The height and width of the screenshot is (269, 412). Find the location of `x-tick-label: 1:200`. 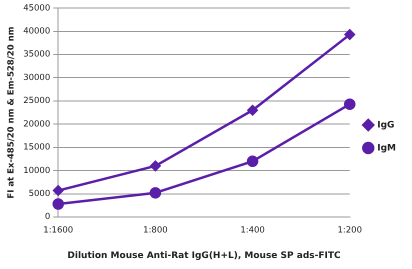

x-tick-label: 1:200 is located at coordinates (350, 230).